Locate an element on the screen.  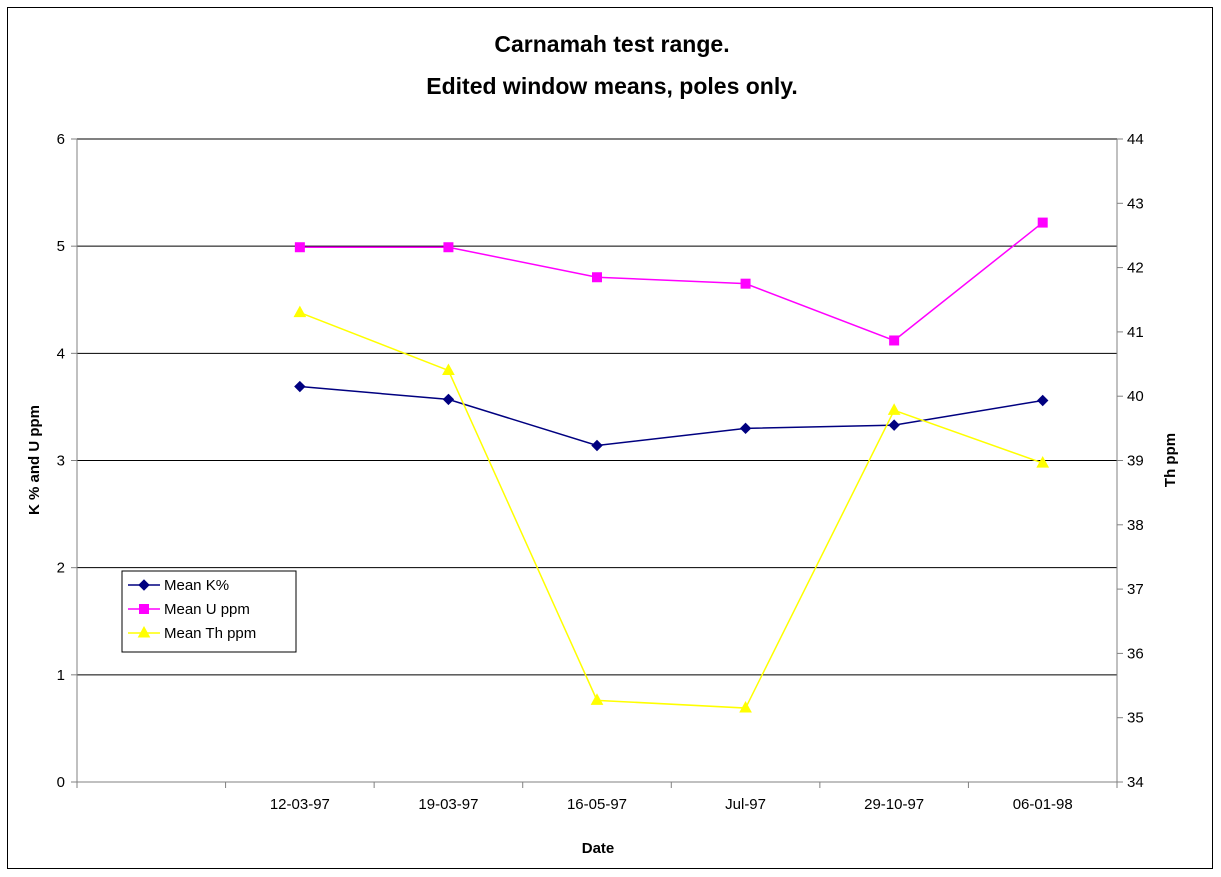
series-mean-u-ppm is located at coordinates (671, 281).